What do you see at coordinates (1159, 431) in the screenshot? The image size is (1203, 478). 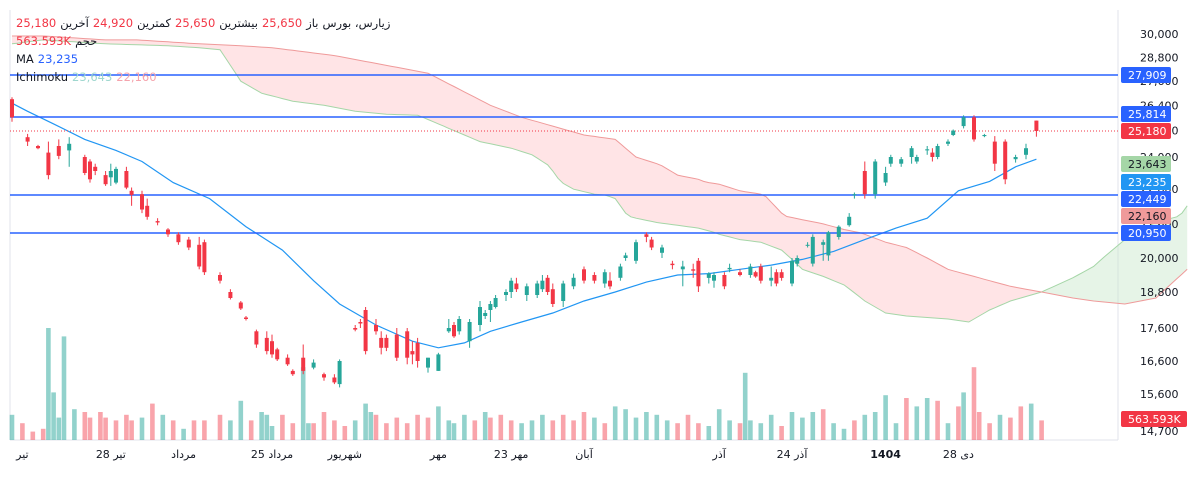 I see `y-tick-label: 14,700` at bounding box center [1159, 431].